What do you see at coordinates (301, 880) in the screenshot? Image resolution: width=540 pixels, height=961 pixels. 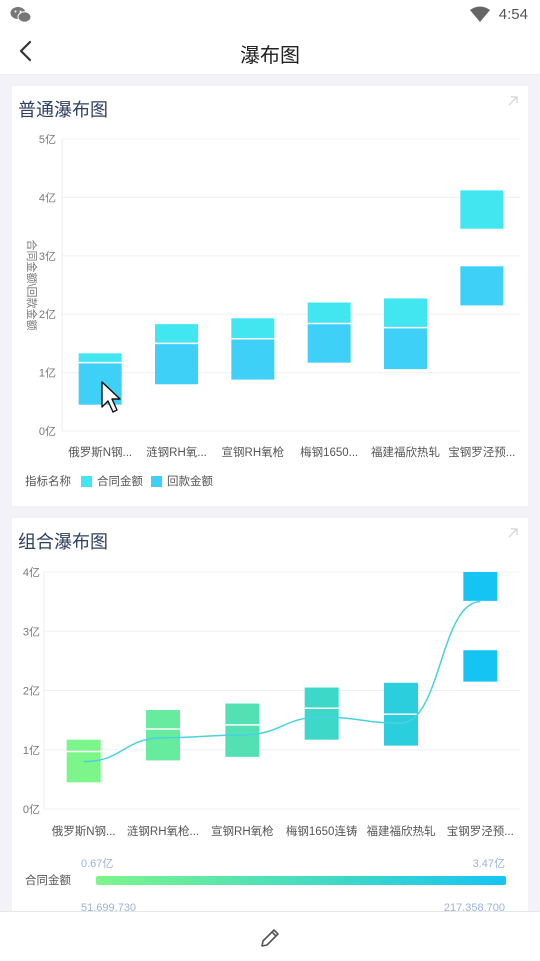 I see `scale-gradient-bar` at bounding box center [301, 880].